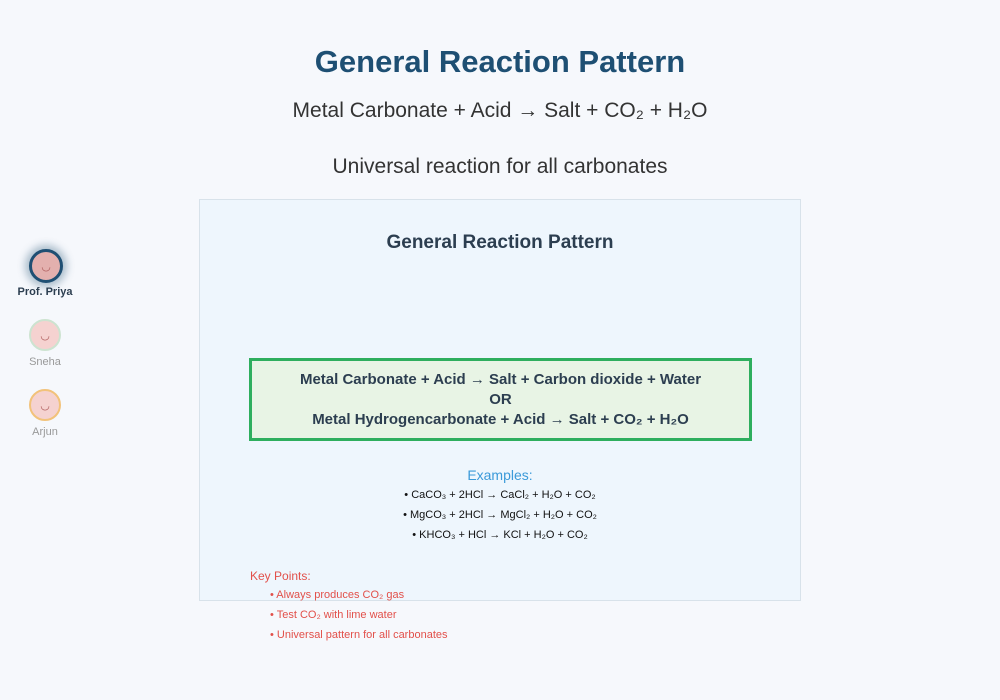 The width and height of the screenshot is (1000, 700). I want to click on example: • KHCO₃ + HCl → KCl + H₂O + CO₂, so click(500, 535).